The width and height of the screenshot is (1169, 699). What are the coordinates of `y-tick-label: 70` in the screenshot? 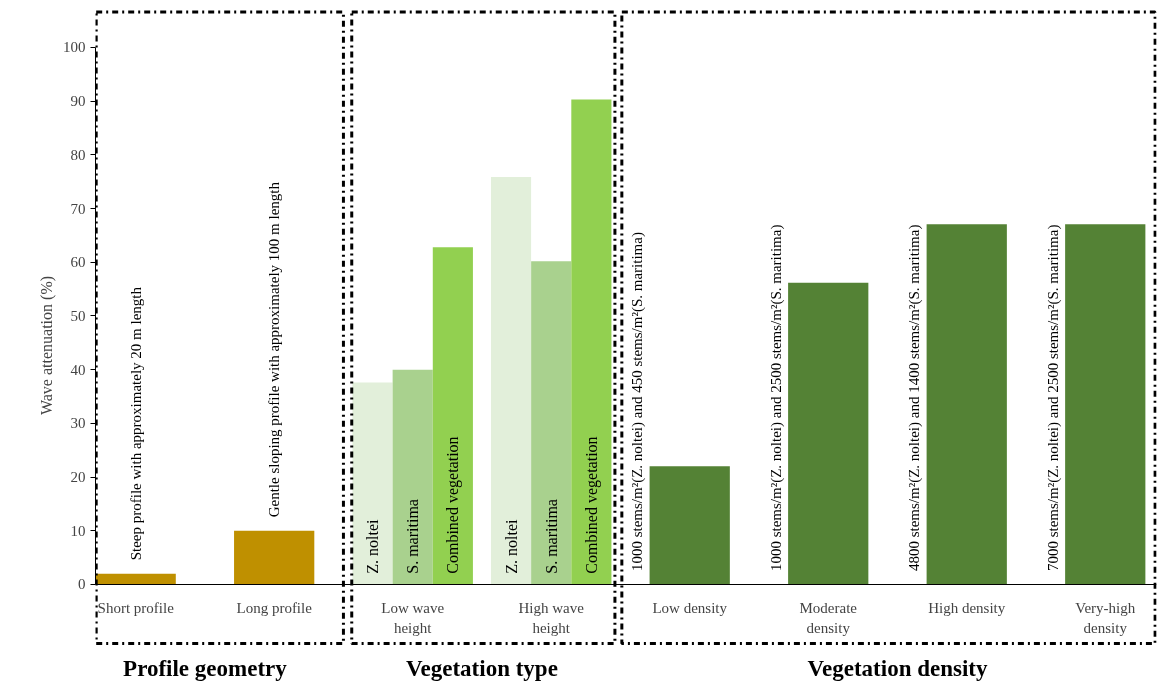 It's located at (78, 208).